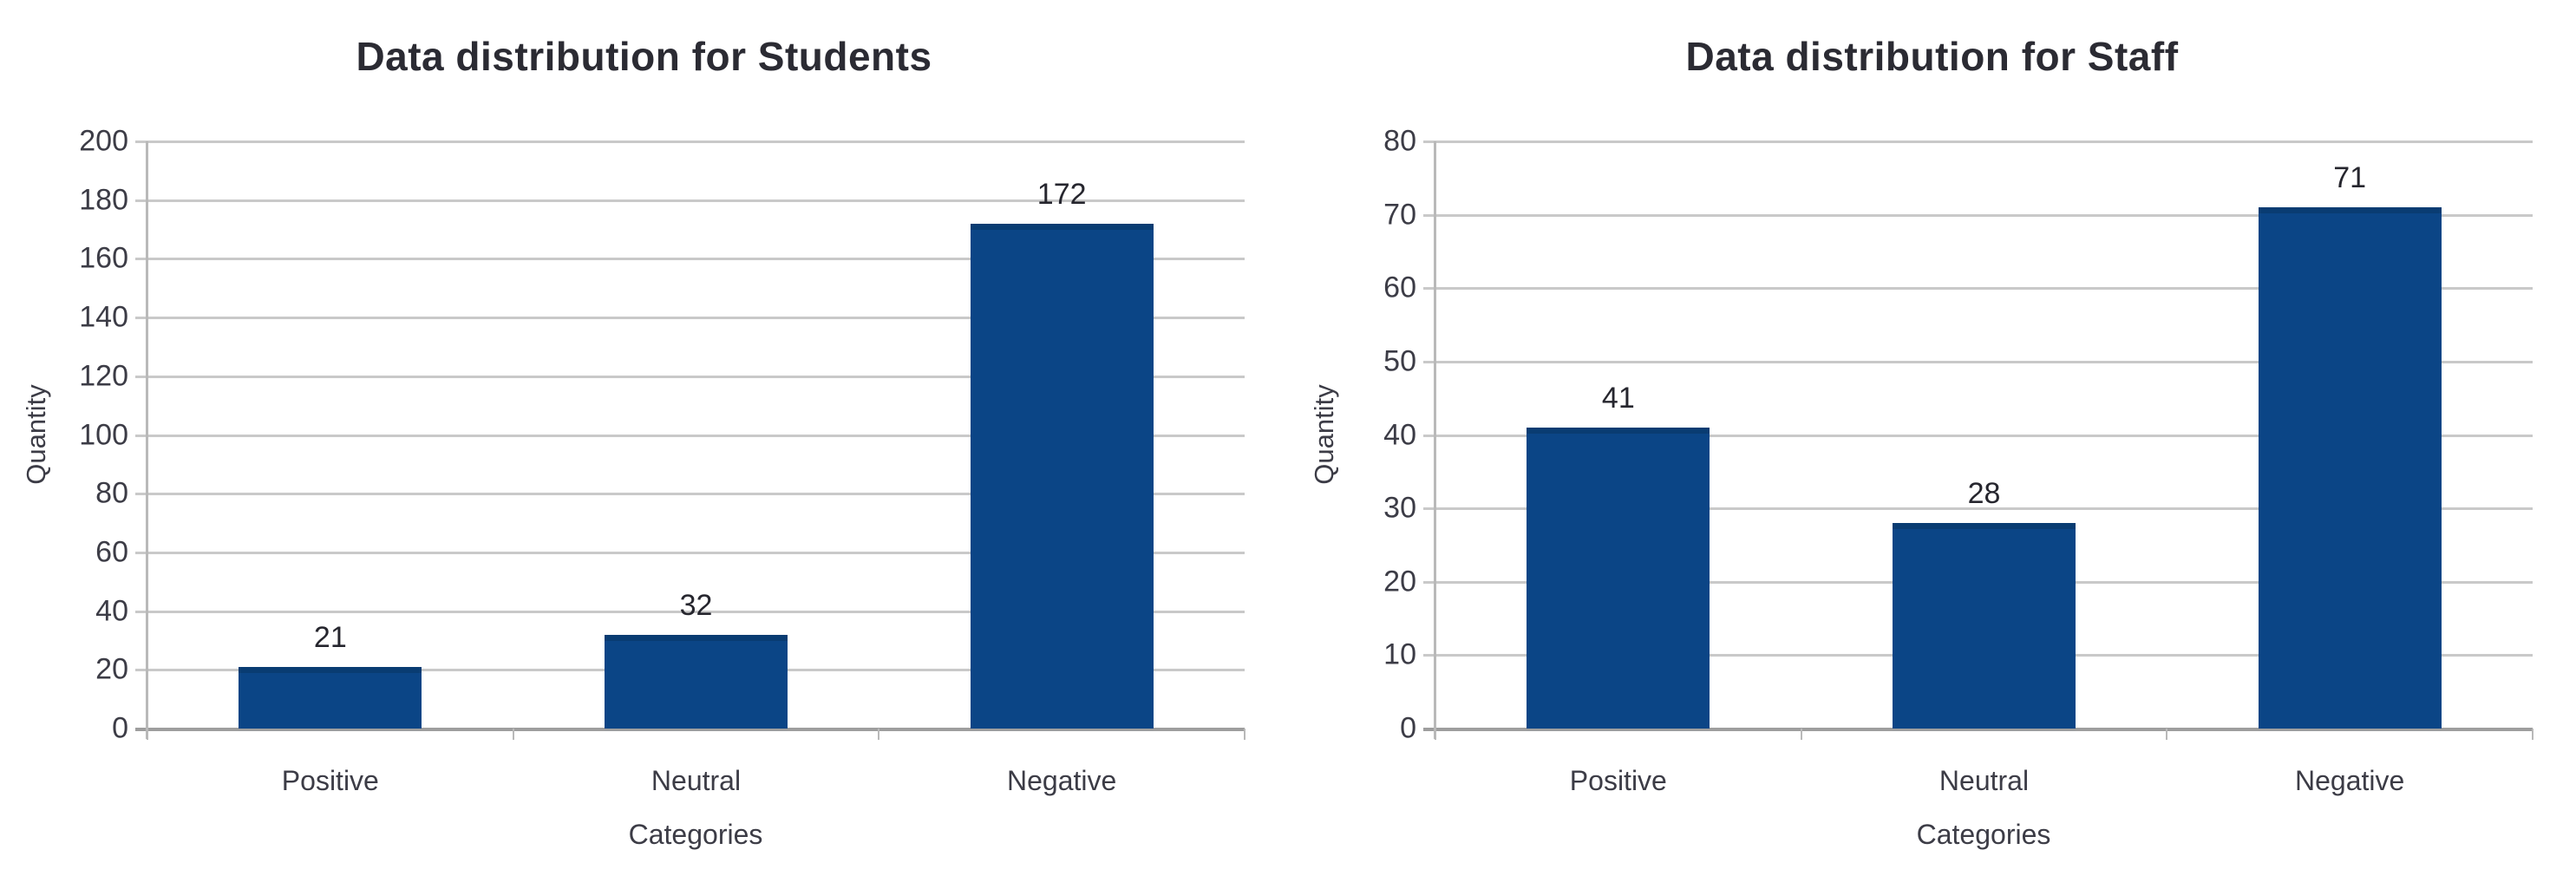 The height and width of the screenshot is (889, 2576). I want to click on y-tick-label-50: 50, so click(1399, 361).